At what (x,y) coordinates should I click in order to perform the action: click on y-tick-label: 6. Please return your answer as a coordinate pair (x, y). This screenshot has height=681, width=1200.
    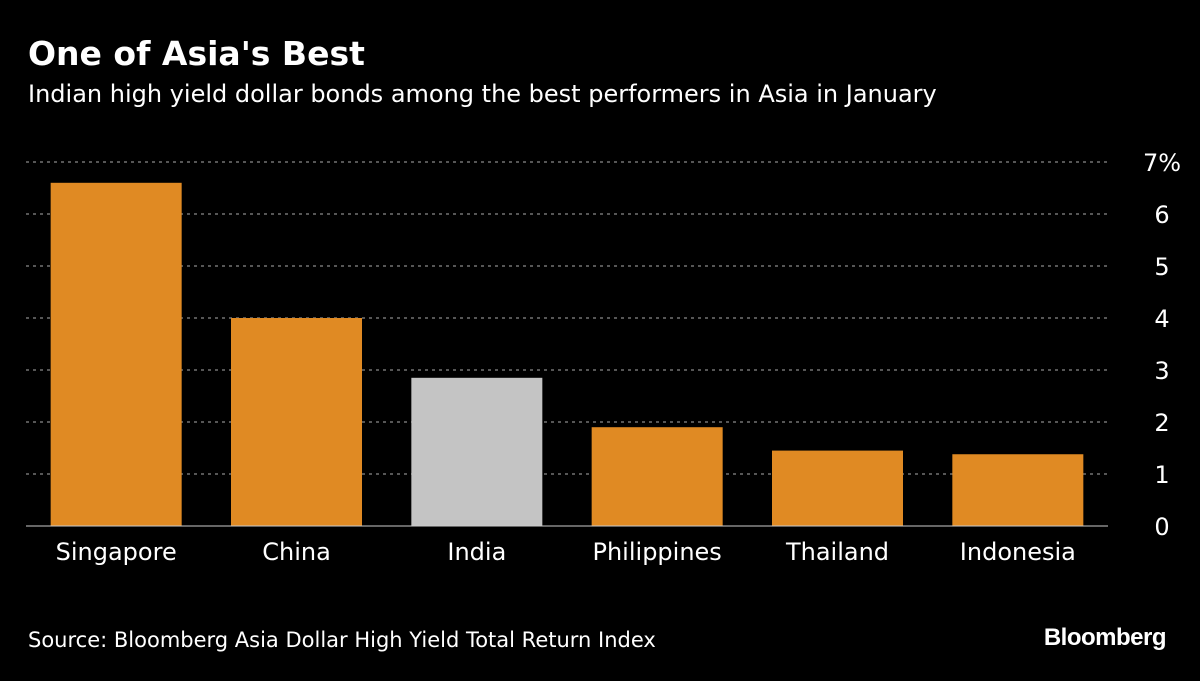
    Looking at the image, I should click on (1161, 215).